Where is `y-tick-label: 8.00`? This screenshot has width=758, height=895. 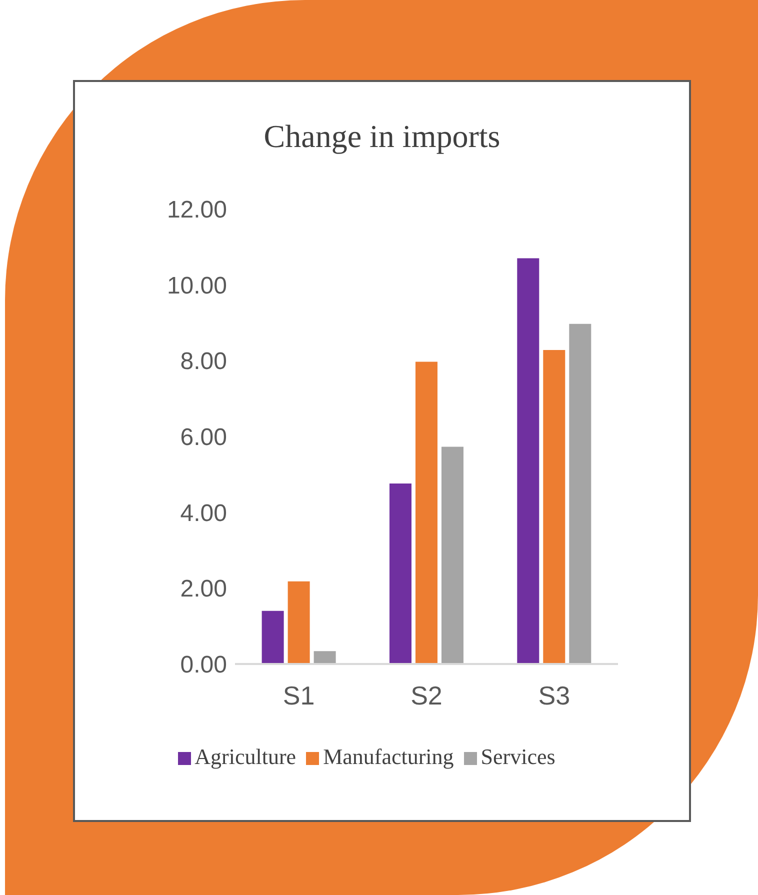
y-tick-label: 8.00 is located at coordinates (203, 362).